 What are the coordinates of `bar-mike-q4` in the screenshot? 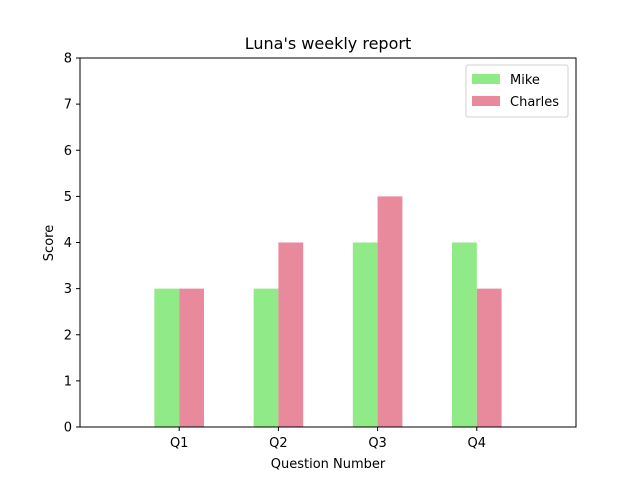 It's located at (464, 334).